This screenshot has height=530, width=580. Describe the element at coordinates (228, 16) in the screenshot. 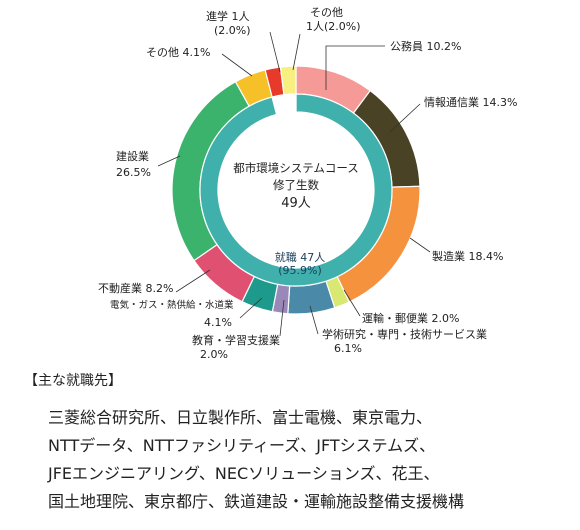

I see `label-shingaku-1: 進学 1人` at that location.